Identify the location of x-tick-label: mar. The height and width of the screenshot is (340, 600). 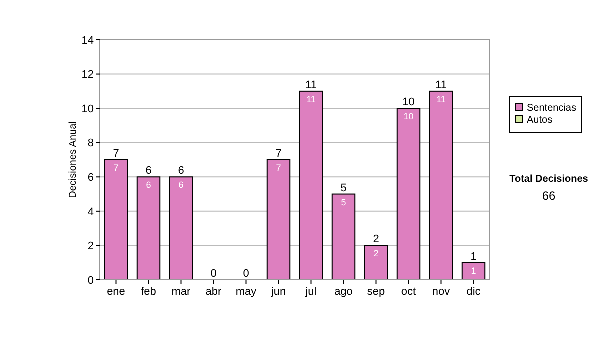
(182, 292).